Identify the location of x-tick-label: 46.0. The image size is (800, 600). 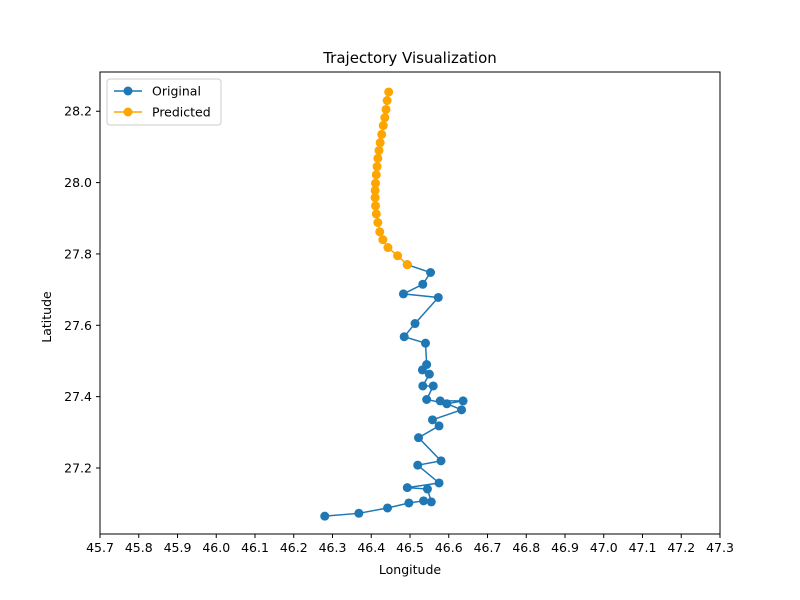
(216, 547).